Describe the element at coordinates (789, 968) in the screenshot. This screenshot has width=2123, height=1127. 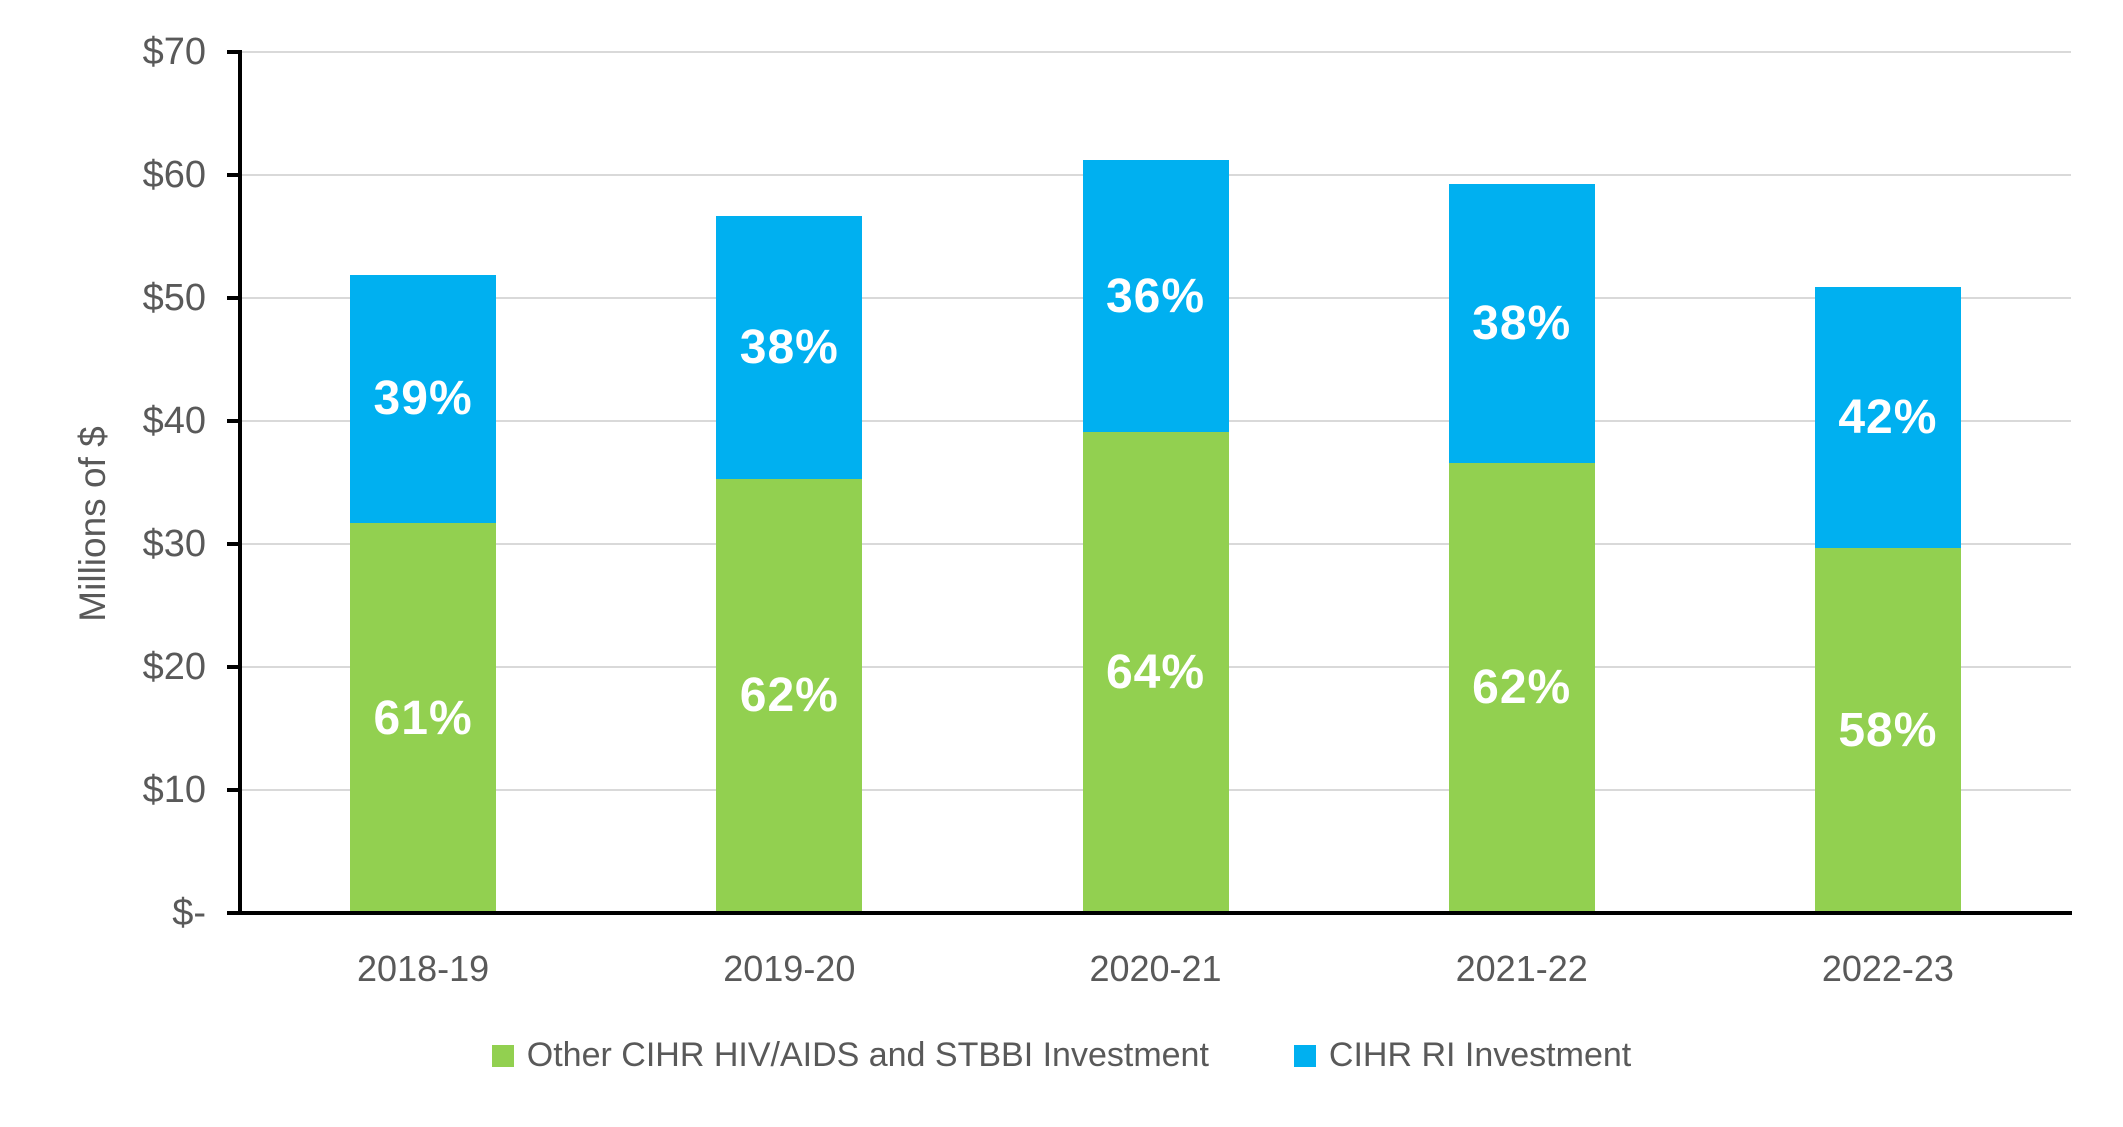
I see `x-tick-label: 2019-20` at that location.